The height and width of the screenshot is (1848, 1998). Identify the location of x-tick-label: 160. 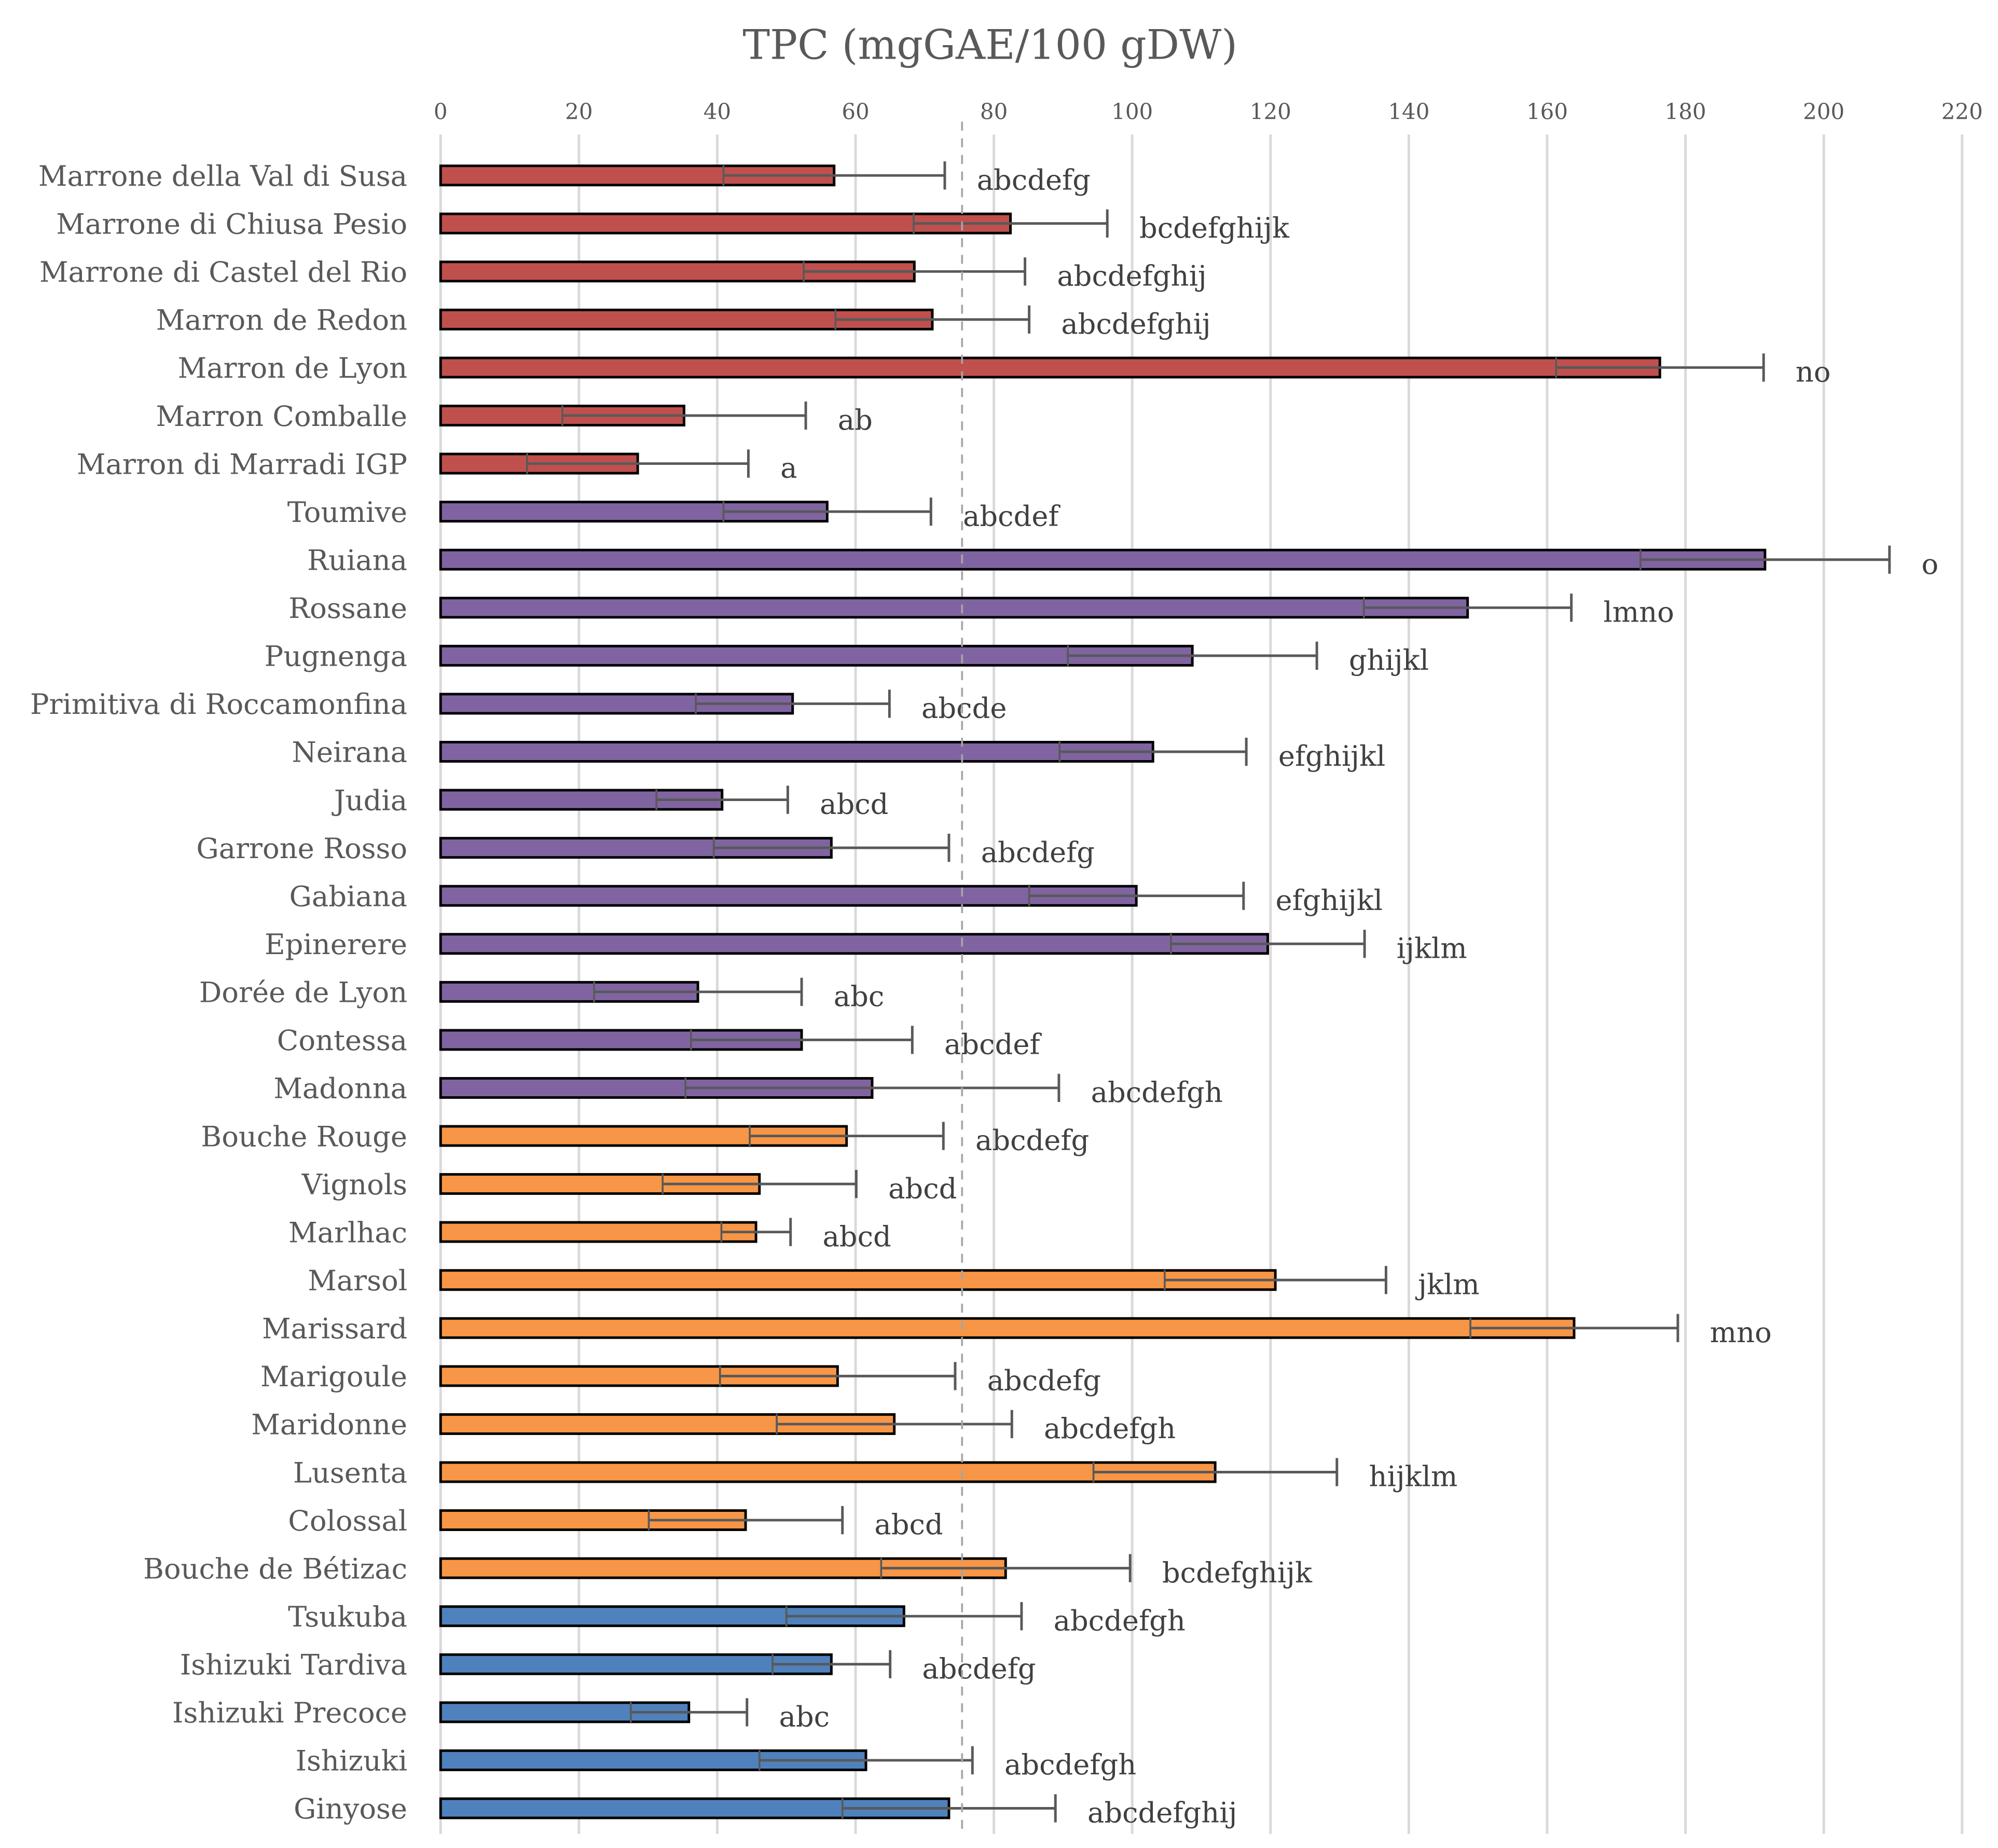
(1547, 112).